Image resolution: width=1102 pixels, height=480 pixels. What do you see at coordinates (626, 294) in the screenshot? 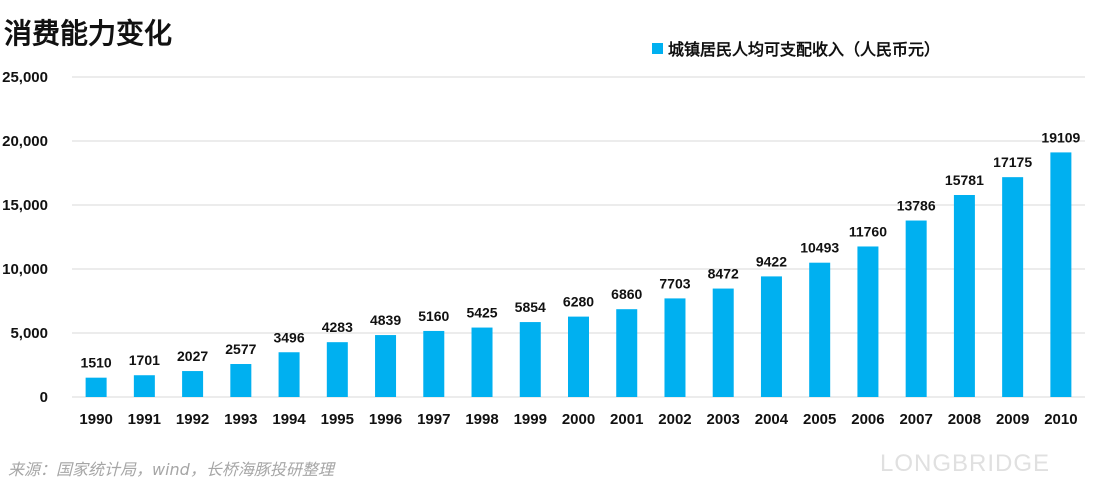
I see `data-label: 6860` at bounding box center [626, 294].